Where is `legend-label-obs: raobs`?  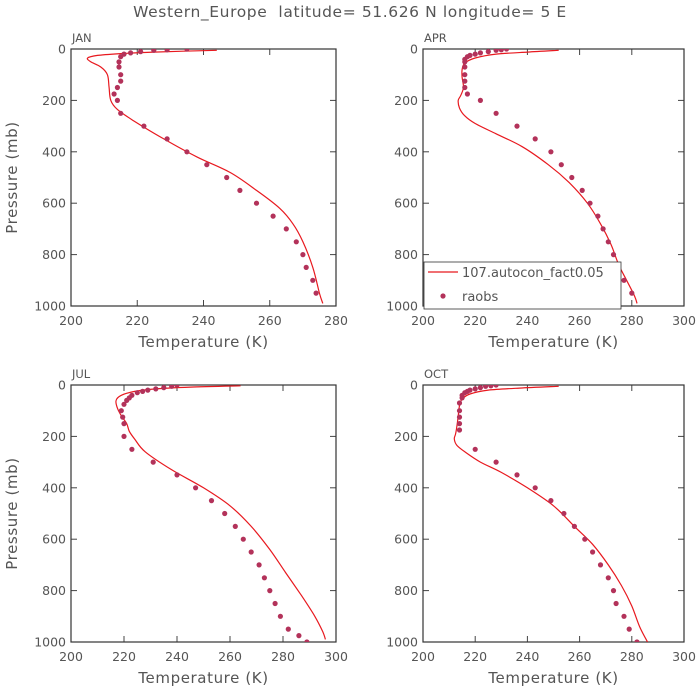 legend-label-obs: raobs is located at coordinates (480, 297).